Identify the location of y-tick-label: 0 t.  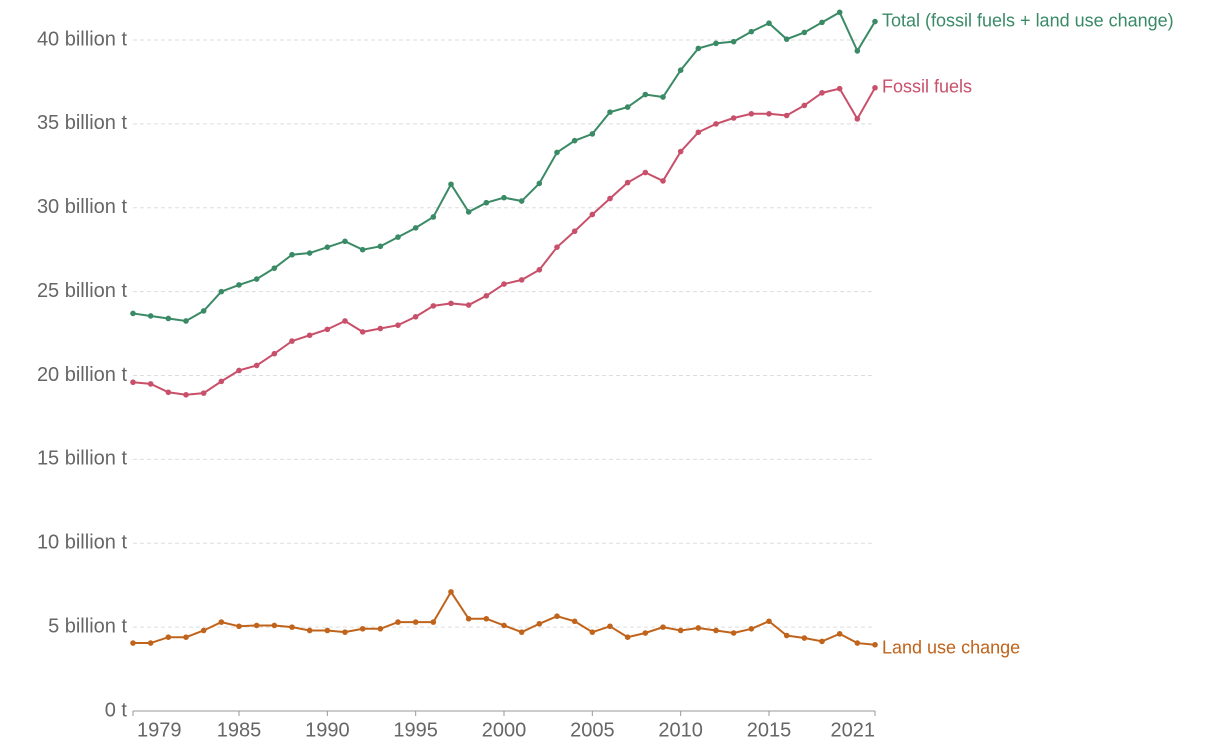
(116, 710).